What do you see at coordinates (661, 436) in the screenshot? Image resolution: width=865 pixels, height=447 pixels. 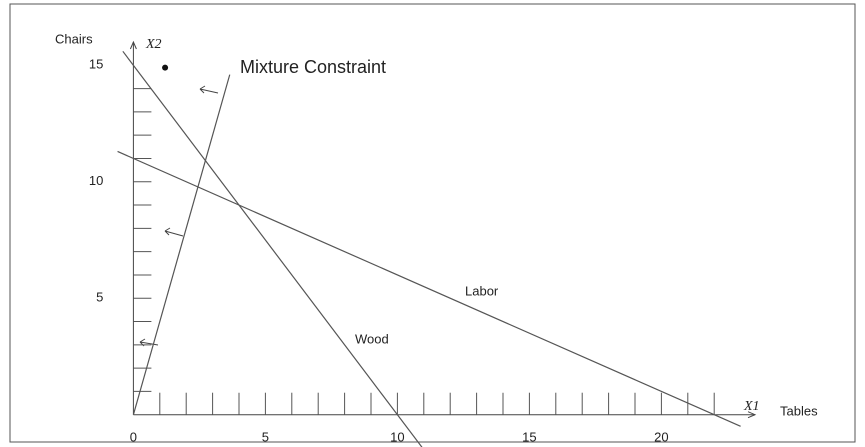 I see `x-tick-label: 20` at bounding box center [661, 436].